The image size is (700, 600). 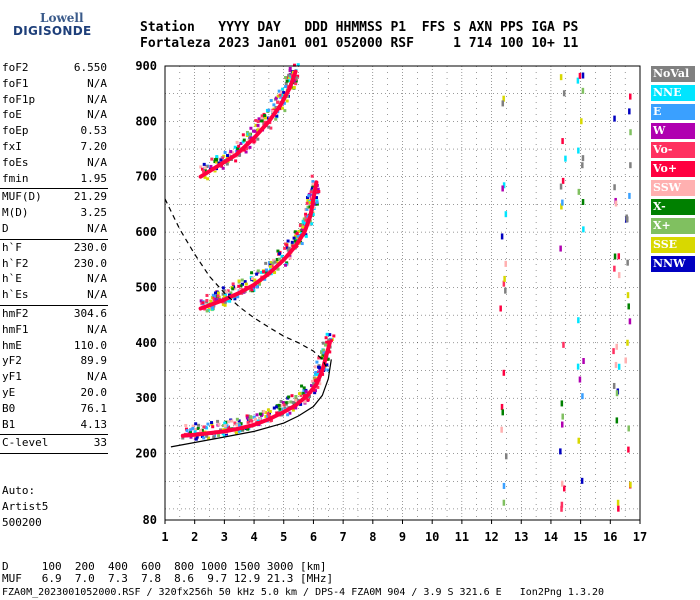 I want to click on auto-label: Auto:, so click(x=19, y=490).